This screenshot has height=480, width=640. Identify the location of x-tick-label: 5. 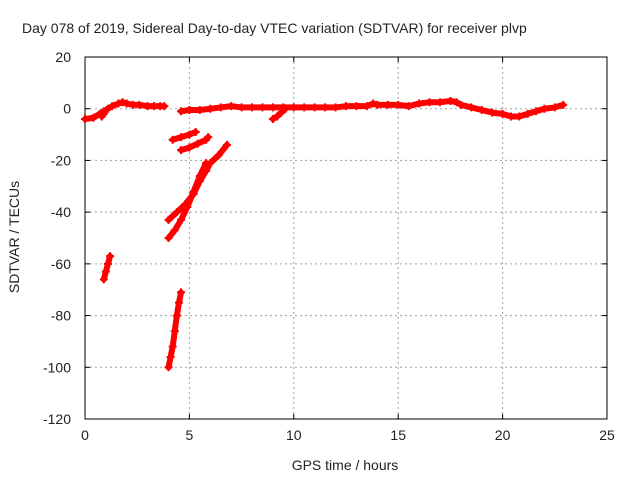
(190, 435).